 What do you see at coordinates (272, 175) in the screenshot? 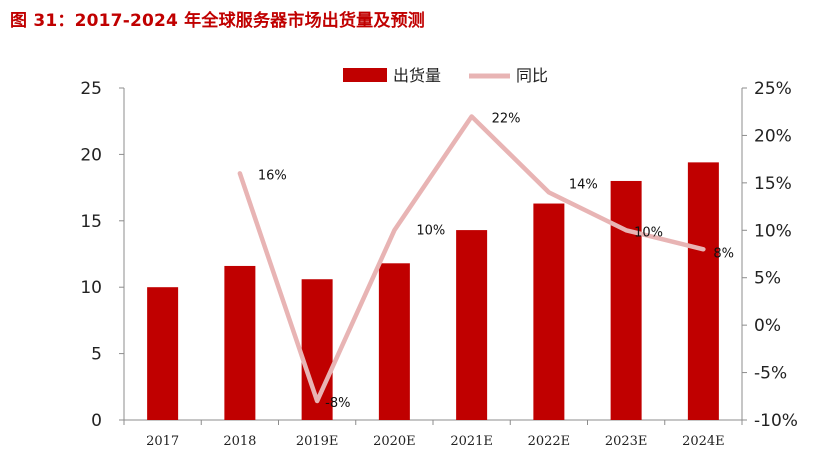
I see `line-data-label: 16%` at bounding box center [272, 175].